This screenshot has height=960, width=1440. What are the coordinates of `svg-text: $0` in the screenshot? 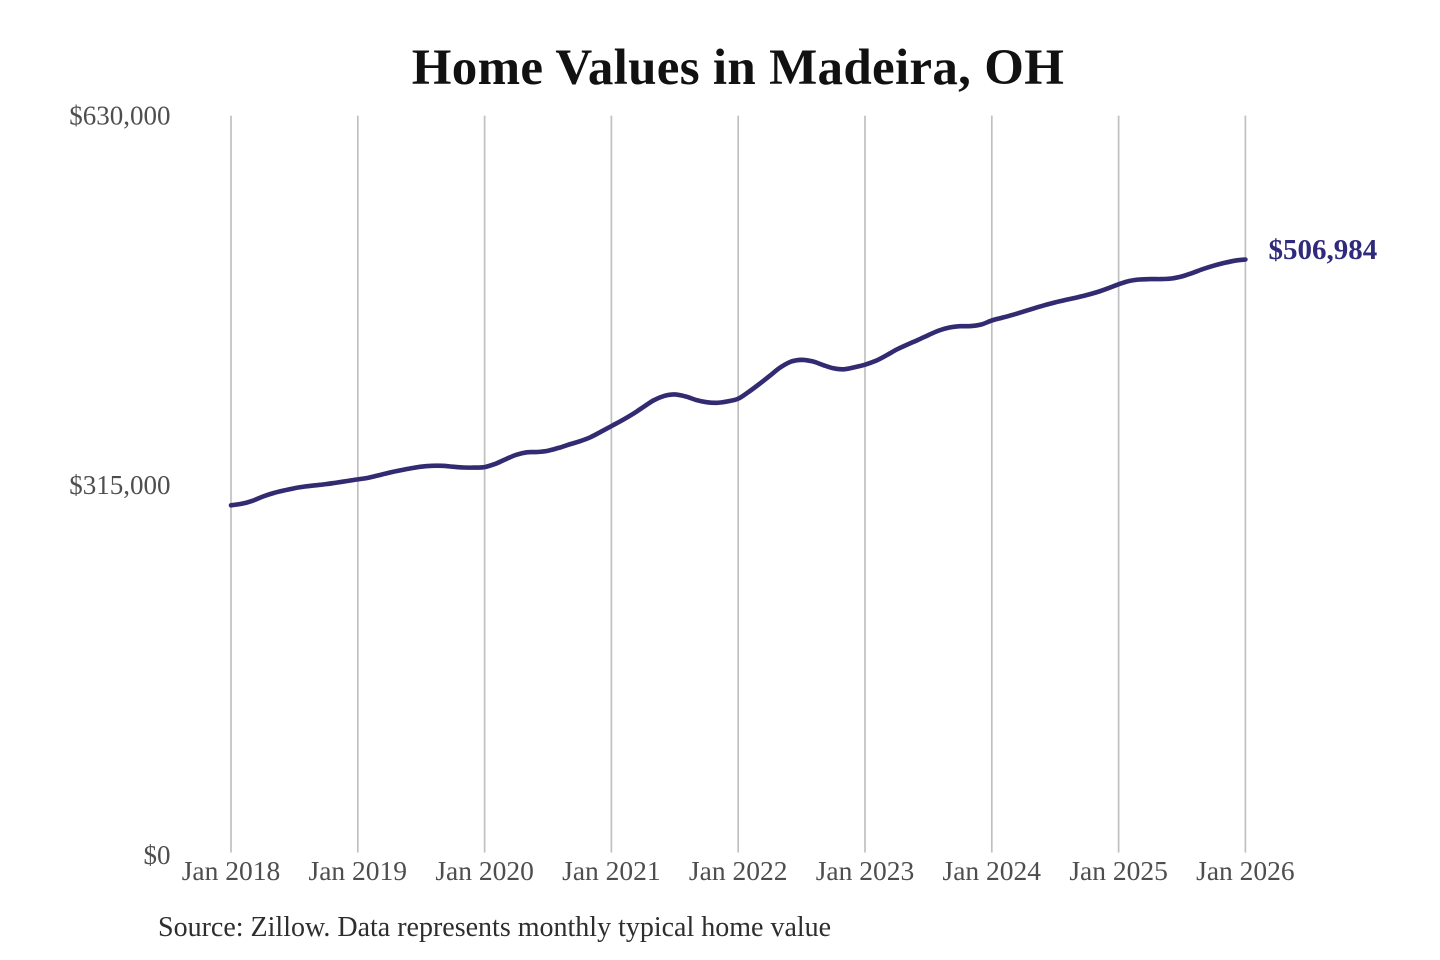 It's located at (157, 855).